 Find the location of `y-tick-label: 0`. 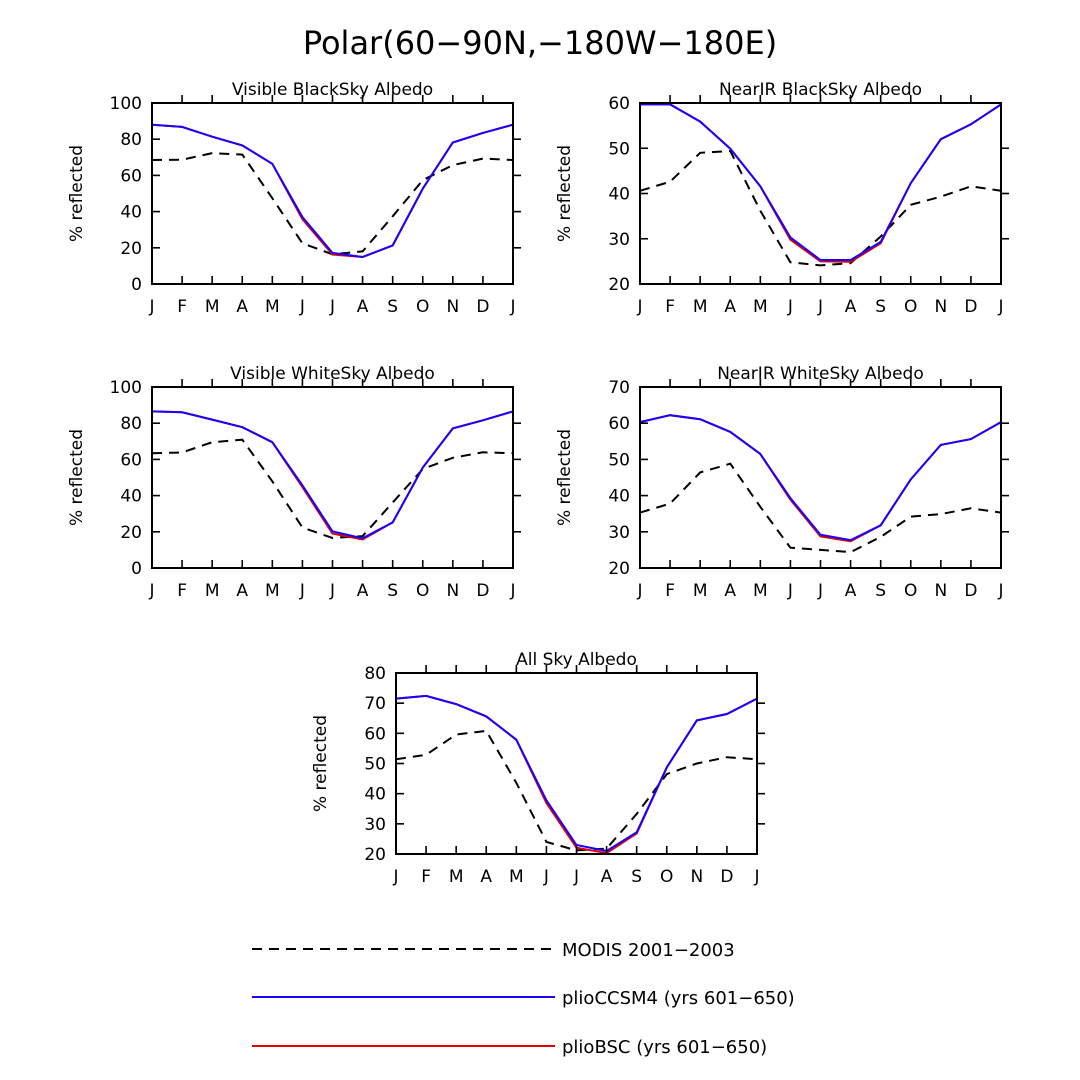

y-tick-label: 0 is located at coordinates (136, 285).